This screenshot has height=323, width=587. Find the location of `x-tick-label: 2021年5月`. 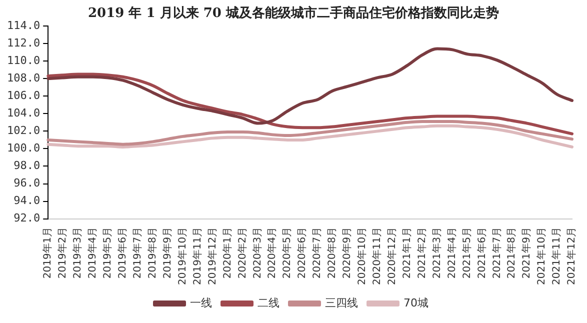

x-tick-label: 2021年5月 is located at coordinates (466, 252).